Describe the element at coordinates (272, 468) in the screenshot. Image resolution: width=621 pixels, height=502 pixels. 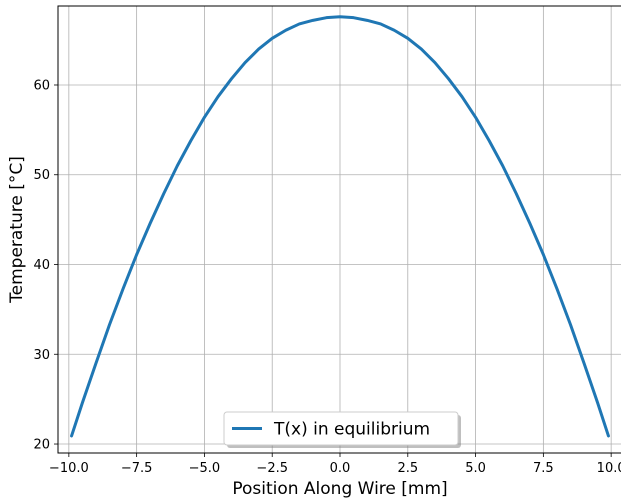
I see `x-tick-label: −2.5` at that location.